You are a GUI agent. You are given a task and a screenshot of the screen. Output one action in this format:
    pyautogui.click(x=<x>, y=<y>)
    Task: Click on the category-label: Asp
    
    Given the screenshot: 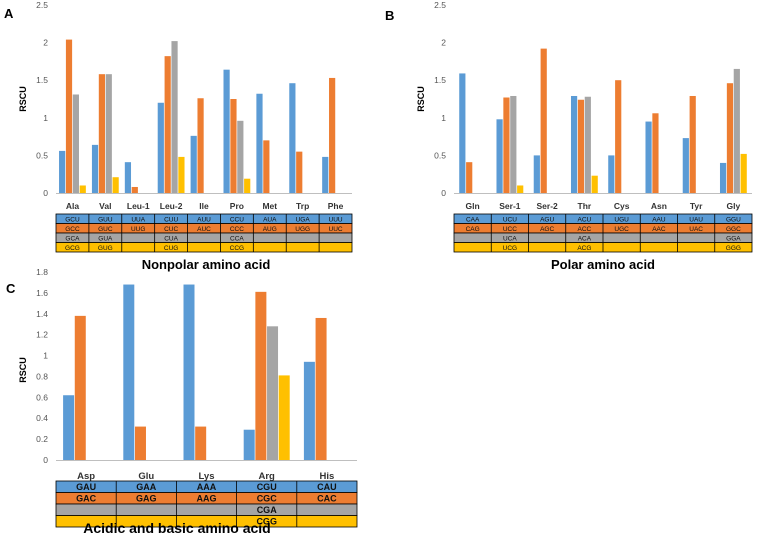 What is the action you would take?
    pyautogui.click(x=86, y=476)
    